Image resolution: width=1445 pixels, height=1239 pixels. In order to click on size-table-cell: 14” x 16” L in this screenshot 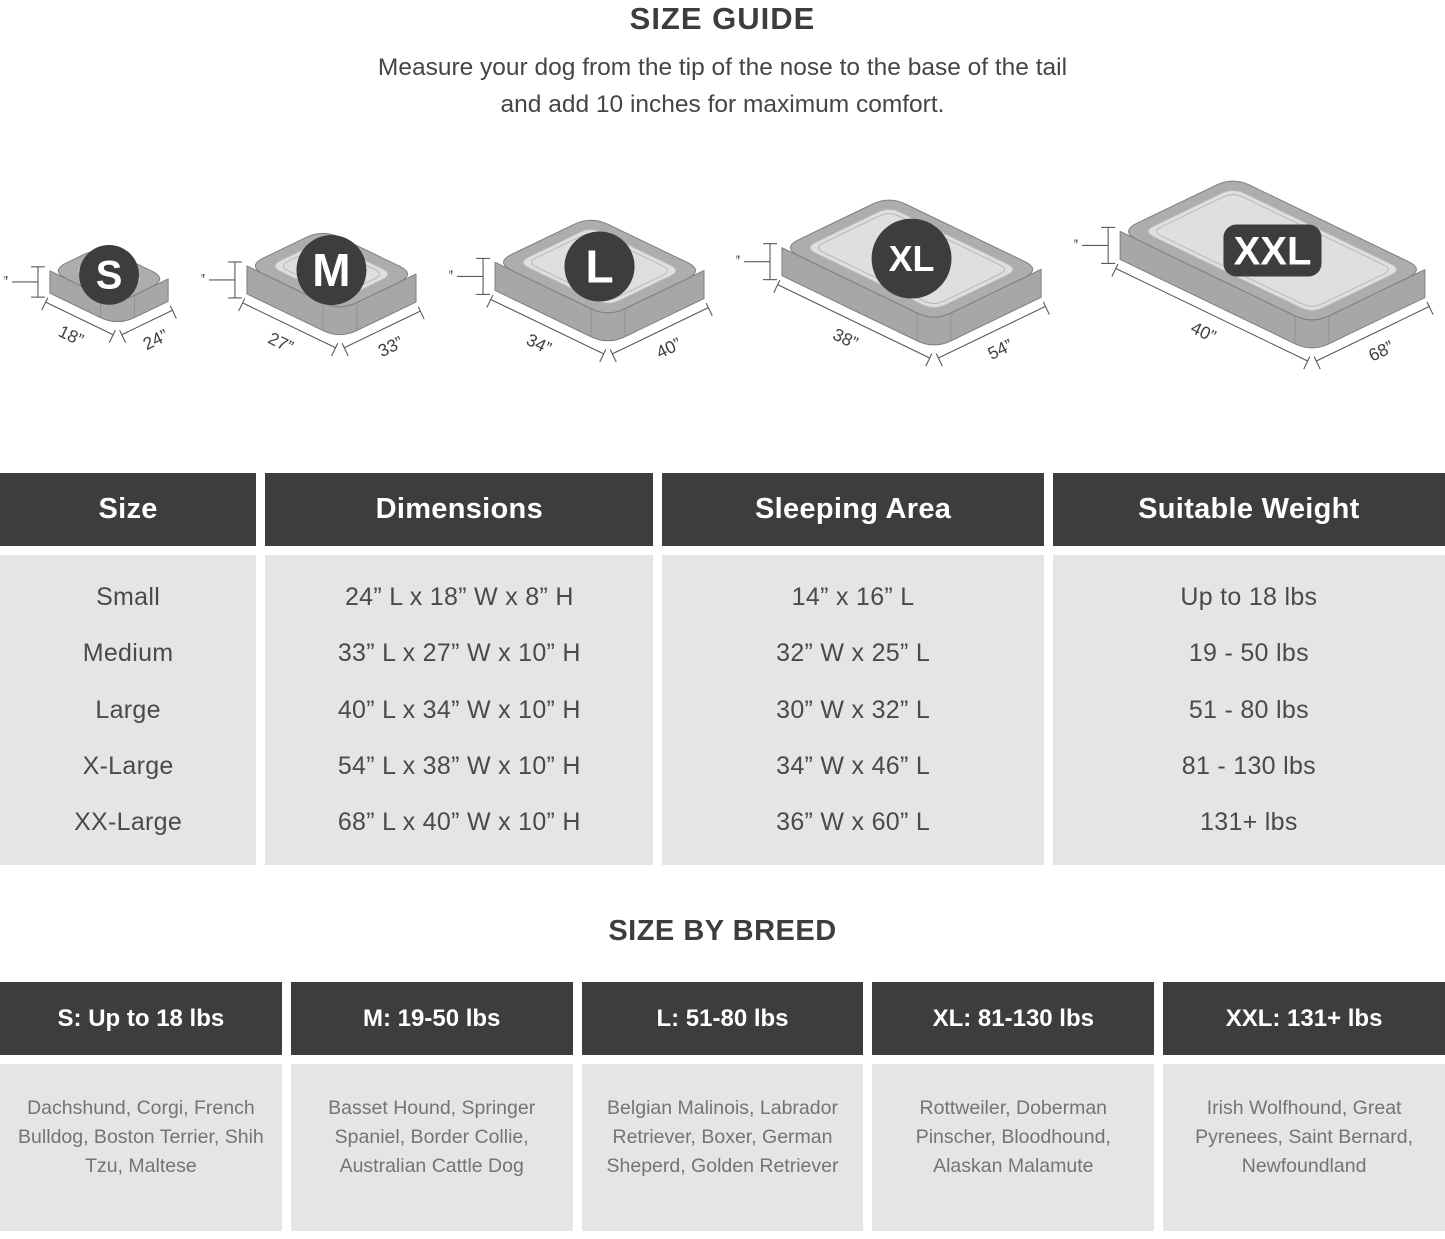, I will do `click(853, 596)`.